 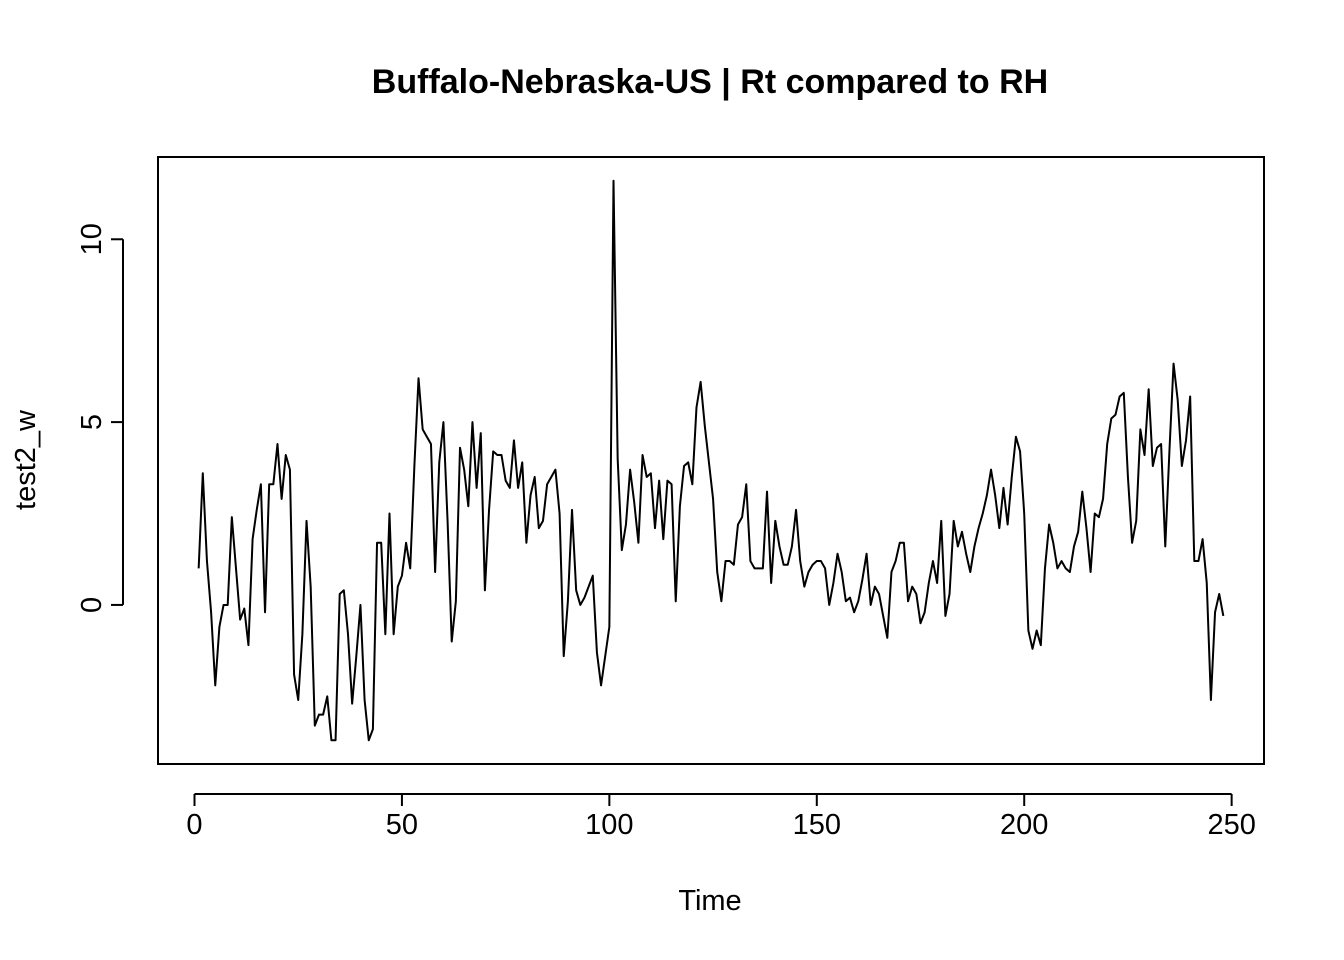 What do you see at coordinates (817, 825) in the screenshot?
I see `x-tick-label: 150` at bounding box center [817, 825].